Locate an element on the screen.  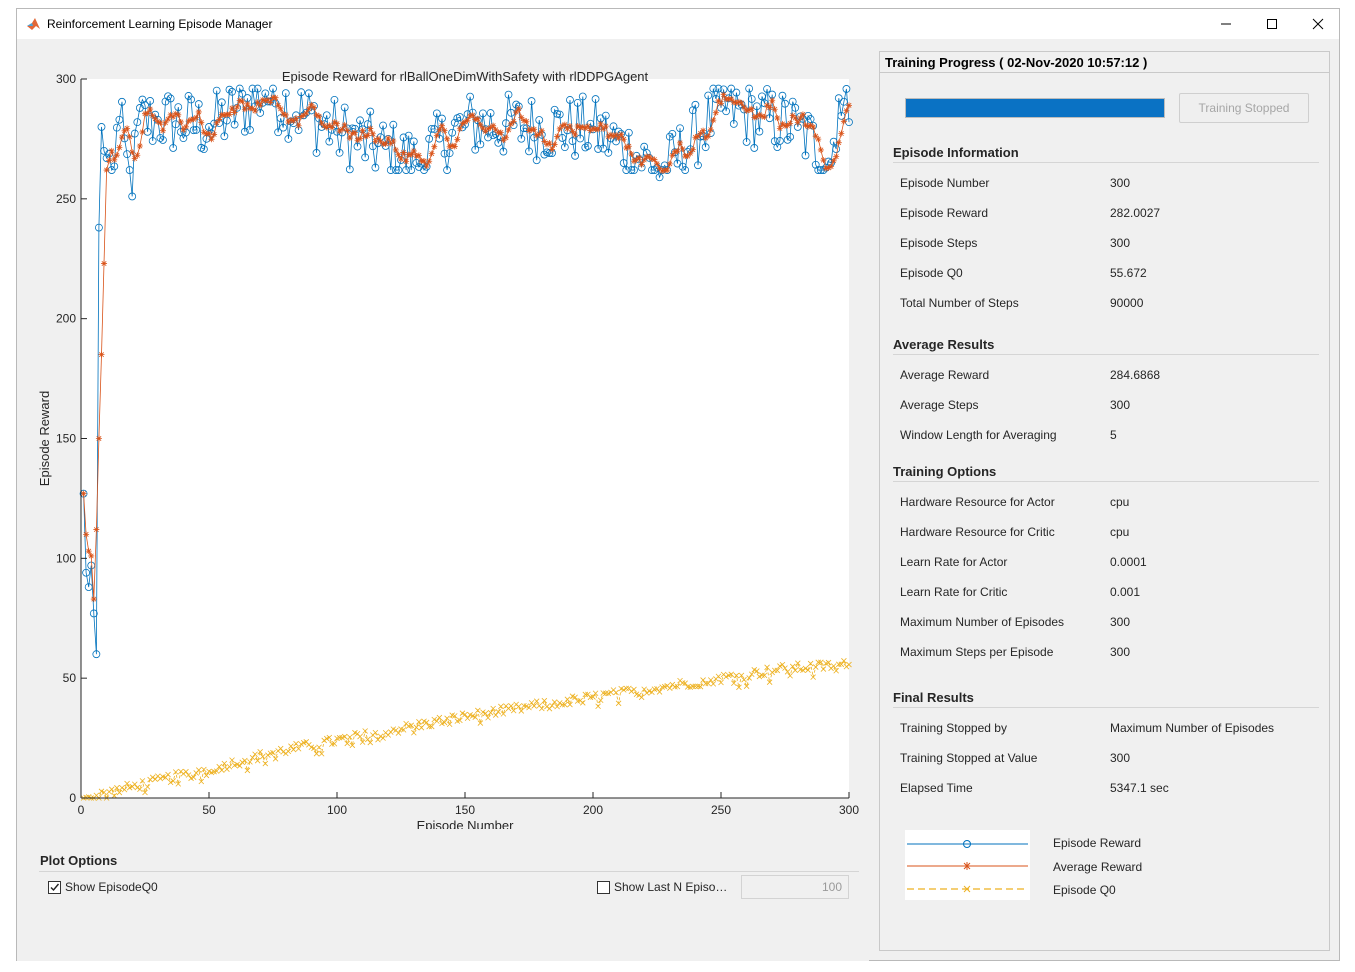
x-axis-label: Episode Number is located at coordinates (465, 823).